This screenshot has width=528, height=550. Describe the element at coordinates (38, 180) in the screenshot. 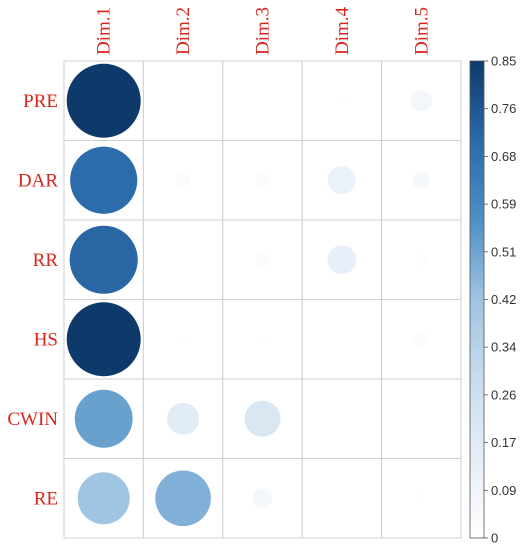

I see `row-label: DAR` at that location.